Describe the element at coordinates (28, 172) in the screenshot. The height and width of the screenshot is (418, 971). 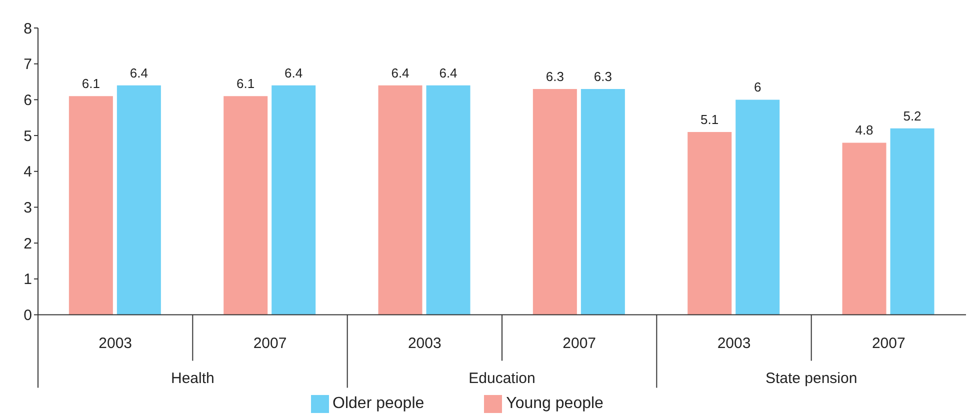
I see `y-tick-label: 4` at that location.